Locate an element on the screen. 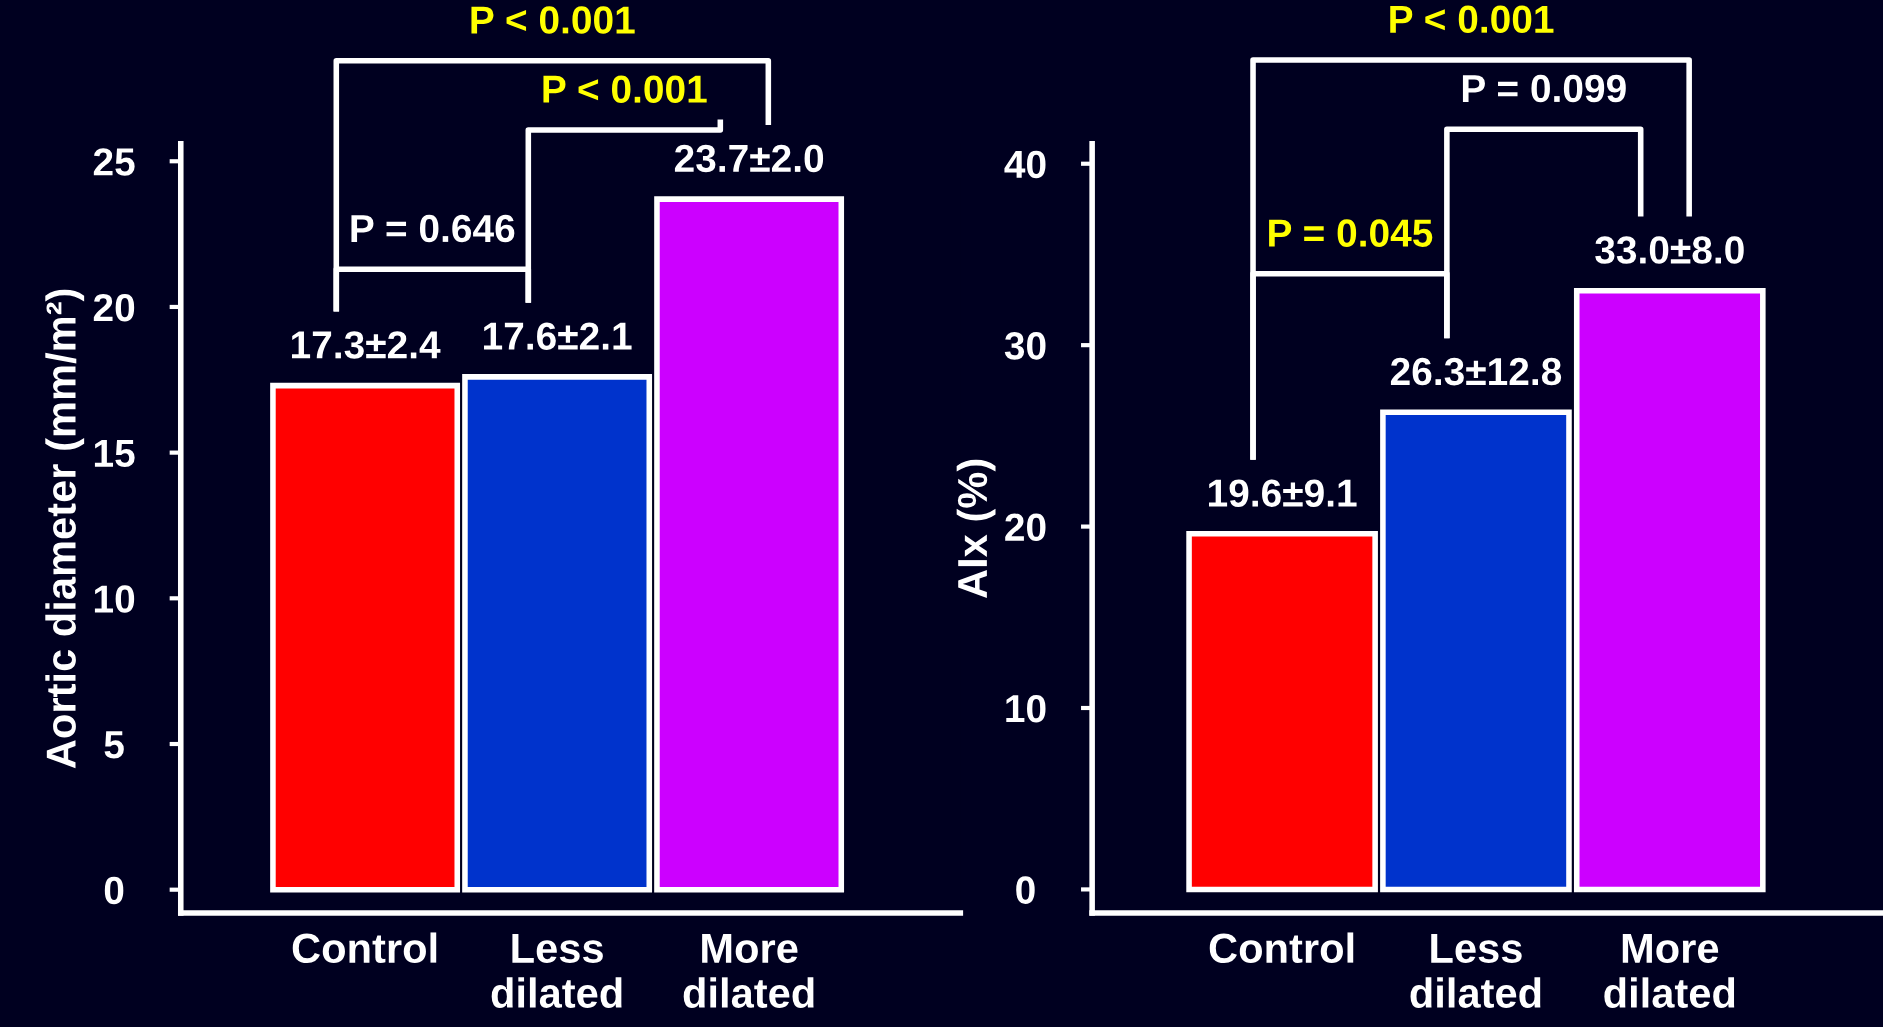  data-label: 17.3±2.4 is located at coordinates (366, 345).